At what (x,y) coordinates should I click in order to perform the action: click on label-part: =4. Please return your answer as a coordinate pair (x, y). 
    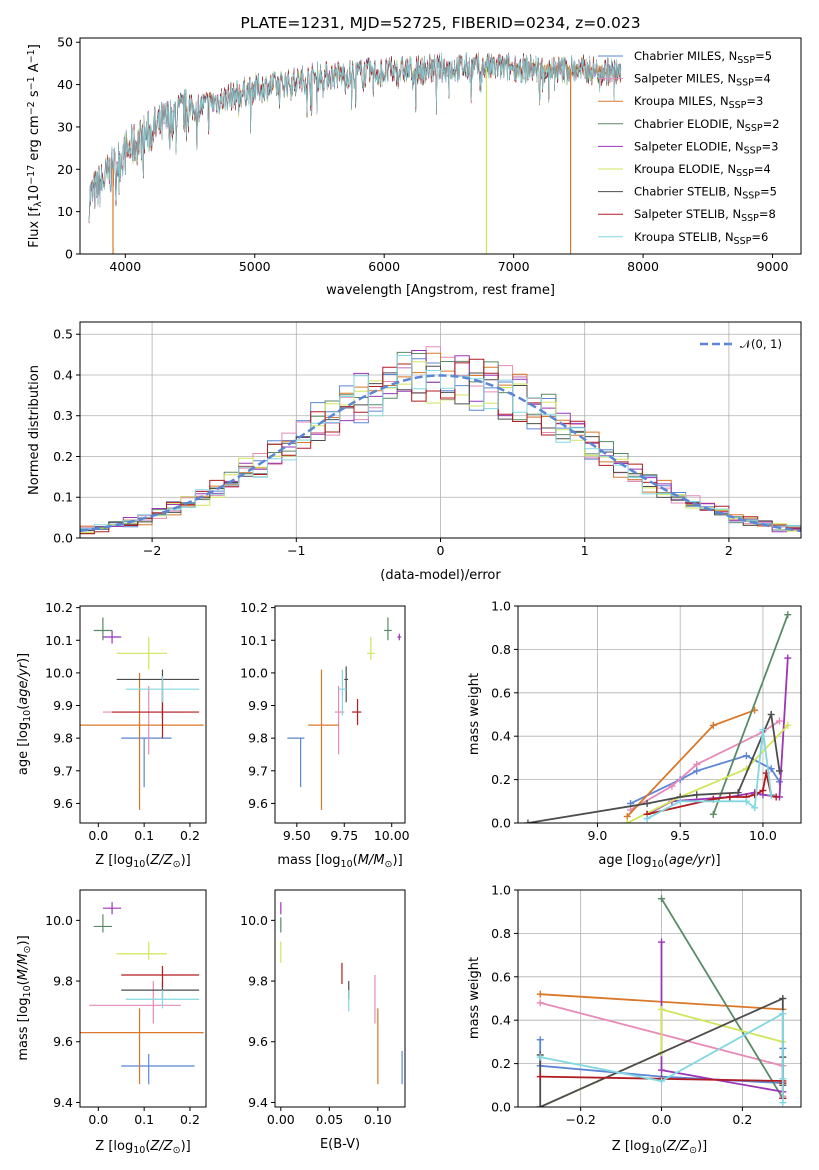
    Looking at the image, I should click on (762, 169).